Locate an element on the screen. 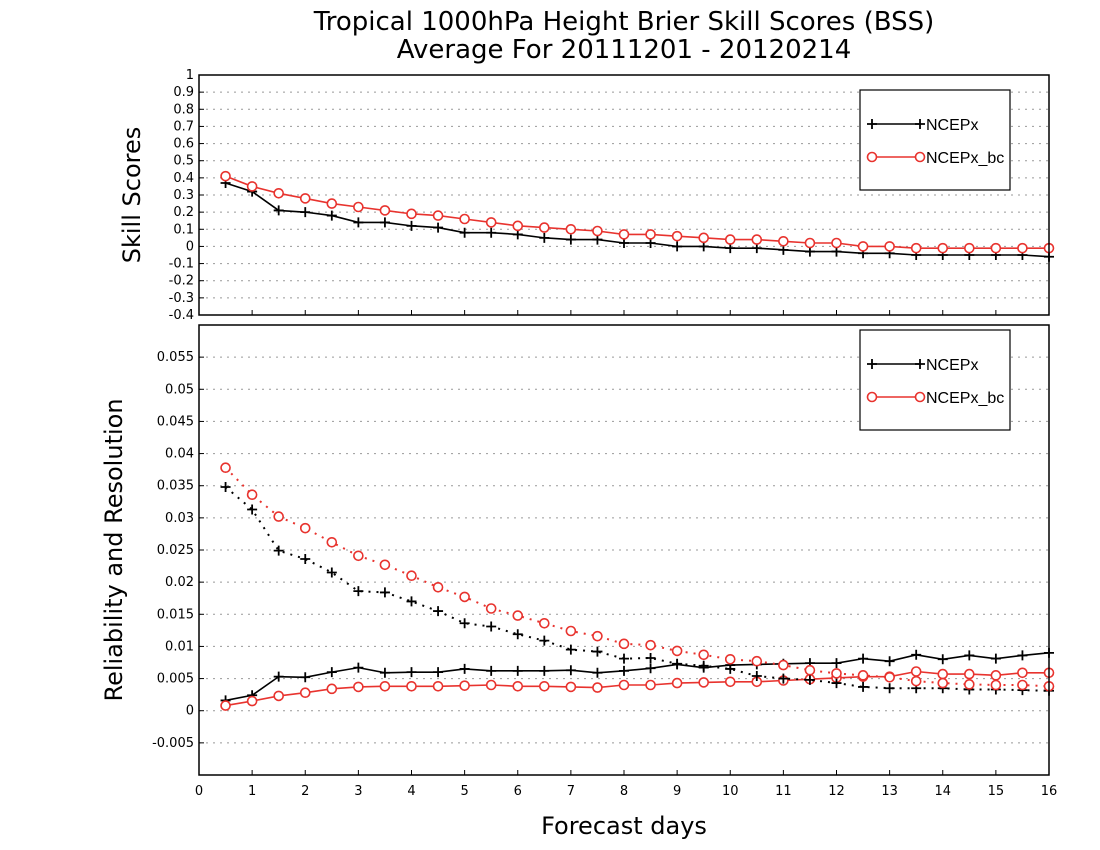 The height and width of the screenshot is (850, 1100). y-tick-label: -0.2 is located at coordinates (181, 281).